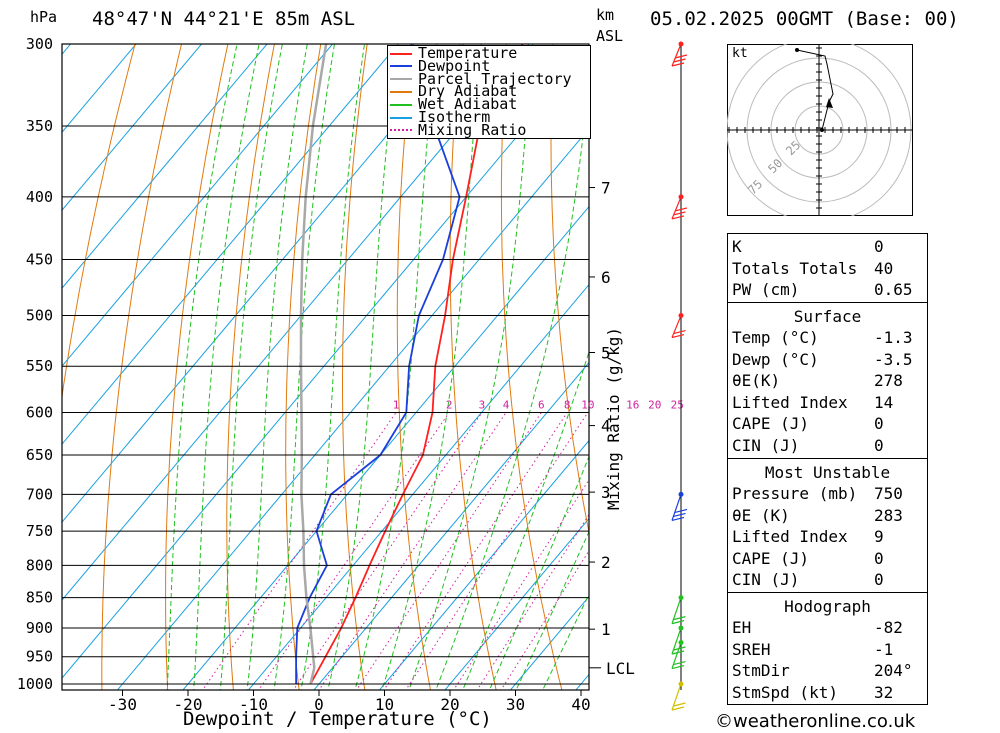 This screenshot has width=1000, height=733. Describe the element at coordinates (766, 290) in the screenshot. I see `index-label: PW (cm)` at that location.